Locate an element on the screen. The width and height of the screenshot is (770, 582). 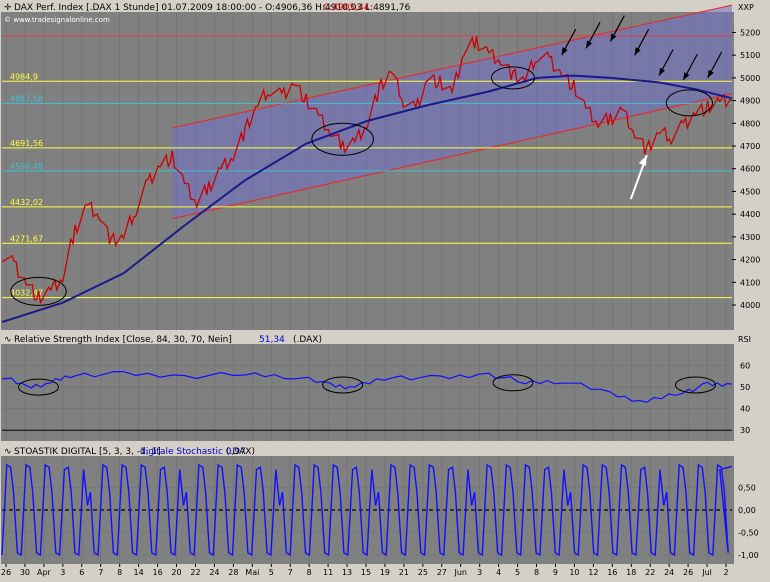
level-label: 4590,48 is located at coordinates (26, 166).